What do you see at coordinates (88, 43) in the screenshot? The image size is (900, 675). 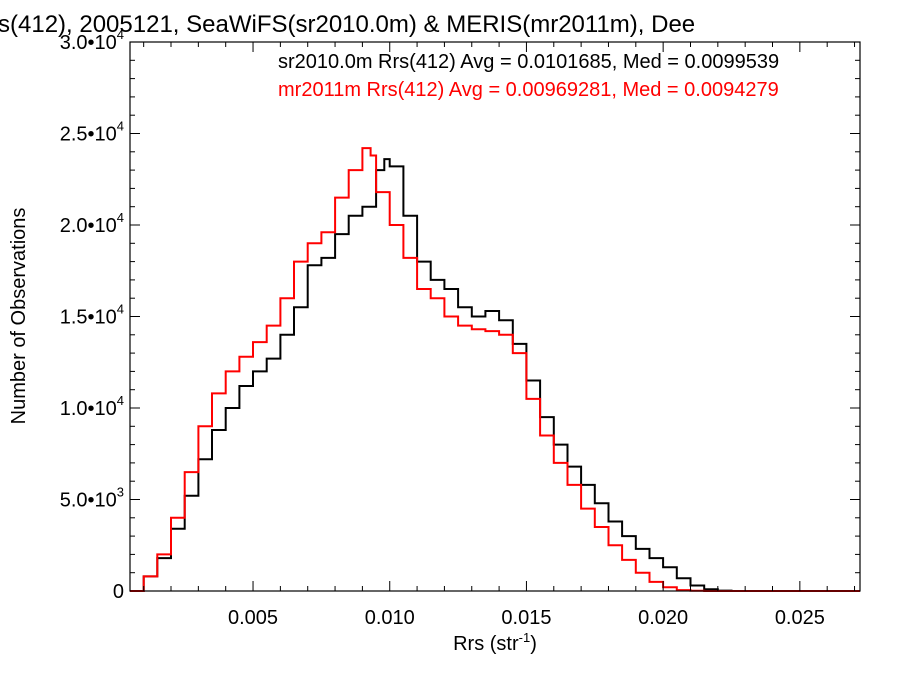 I see `y-tick-mantissa: 3.0•10` at bounding box center [88, 43].